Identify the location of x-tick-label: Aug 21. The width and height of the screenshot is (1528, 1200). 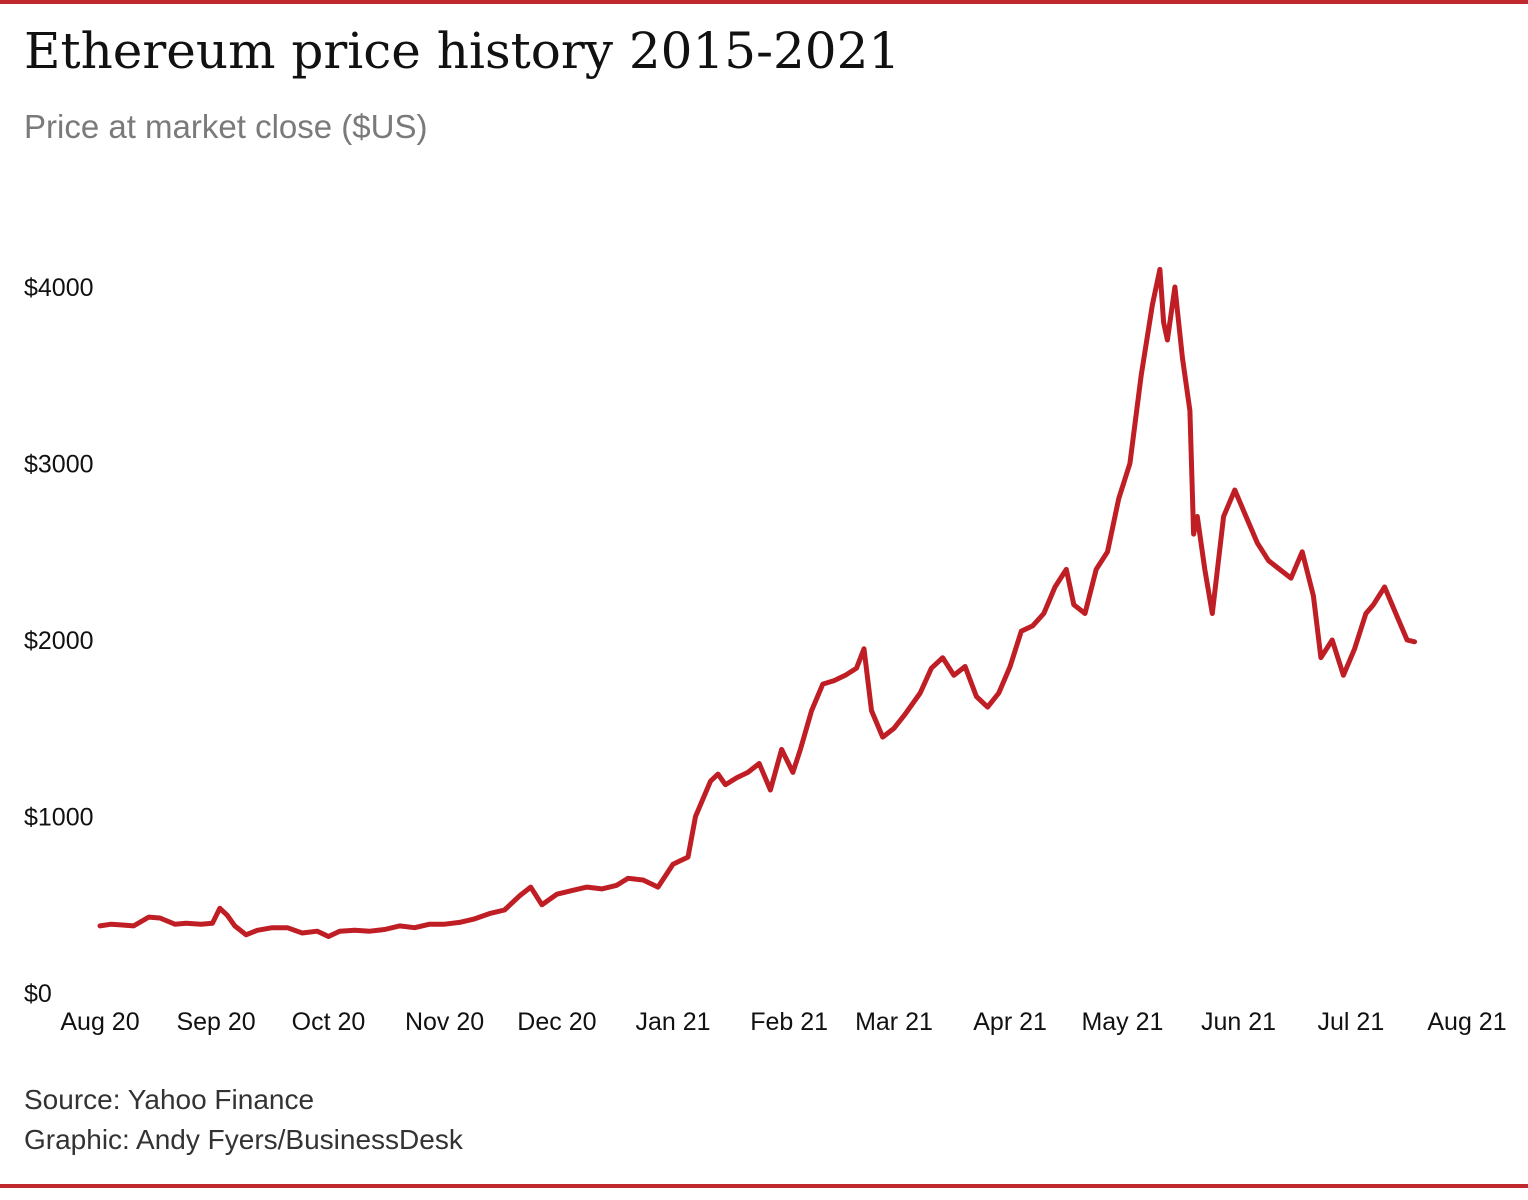
(1466, 1022).